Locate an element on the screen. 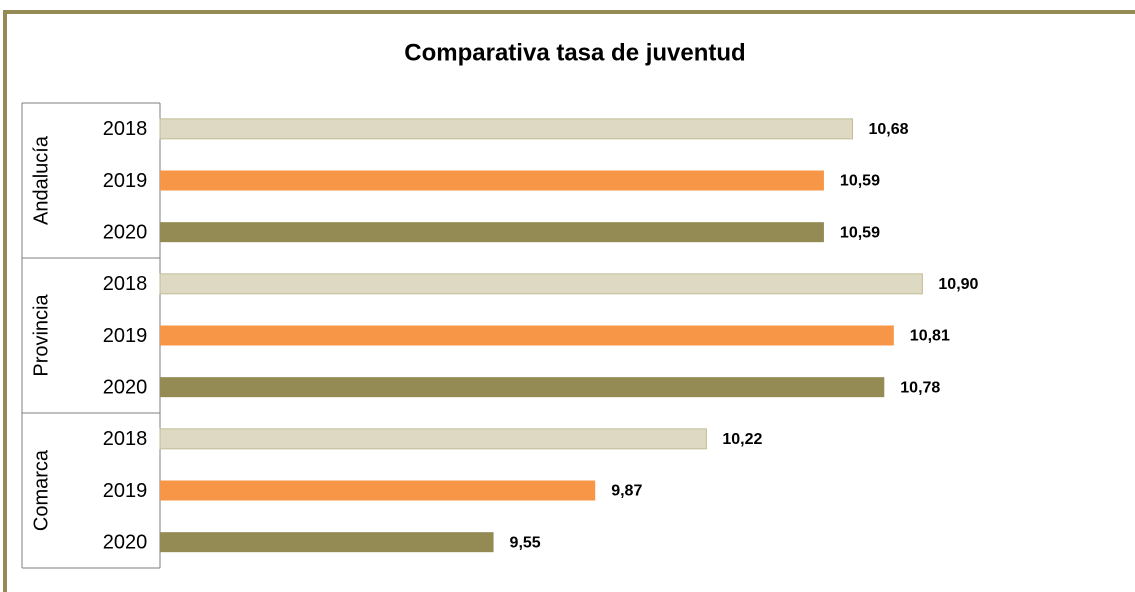 Image resolution: width=1135 pixels, height=592 pixels. data-label: 10,22 is located at coordinates (742, 439).